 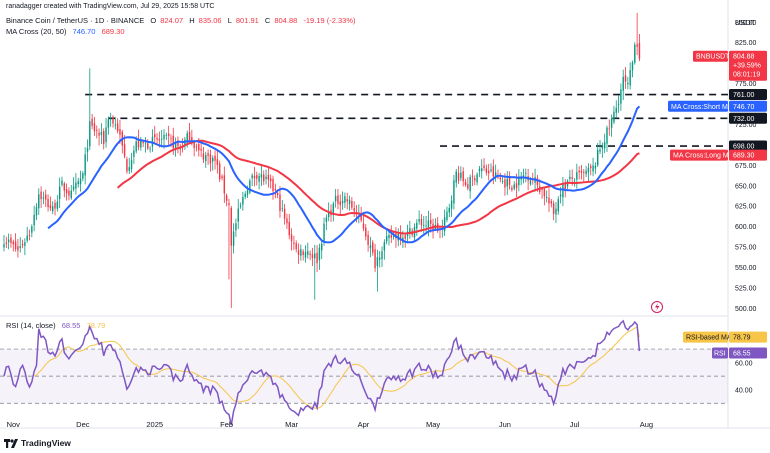 What do you see at coordinates (330, 424) in the screenshot?
I see `time-axis: Nov Dec 2025 Feb Mar Apr May Jun Jul Aug` at bounding box center [330, 424].